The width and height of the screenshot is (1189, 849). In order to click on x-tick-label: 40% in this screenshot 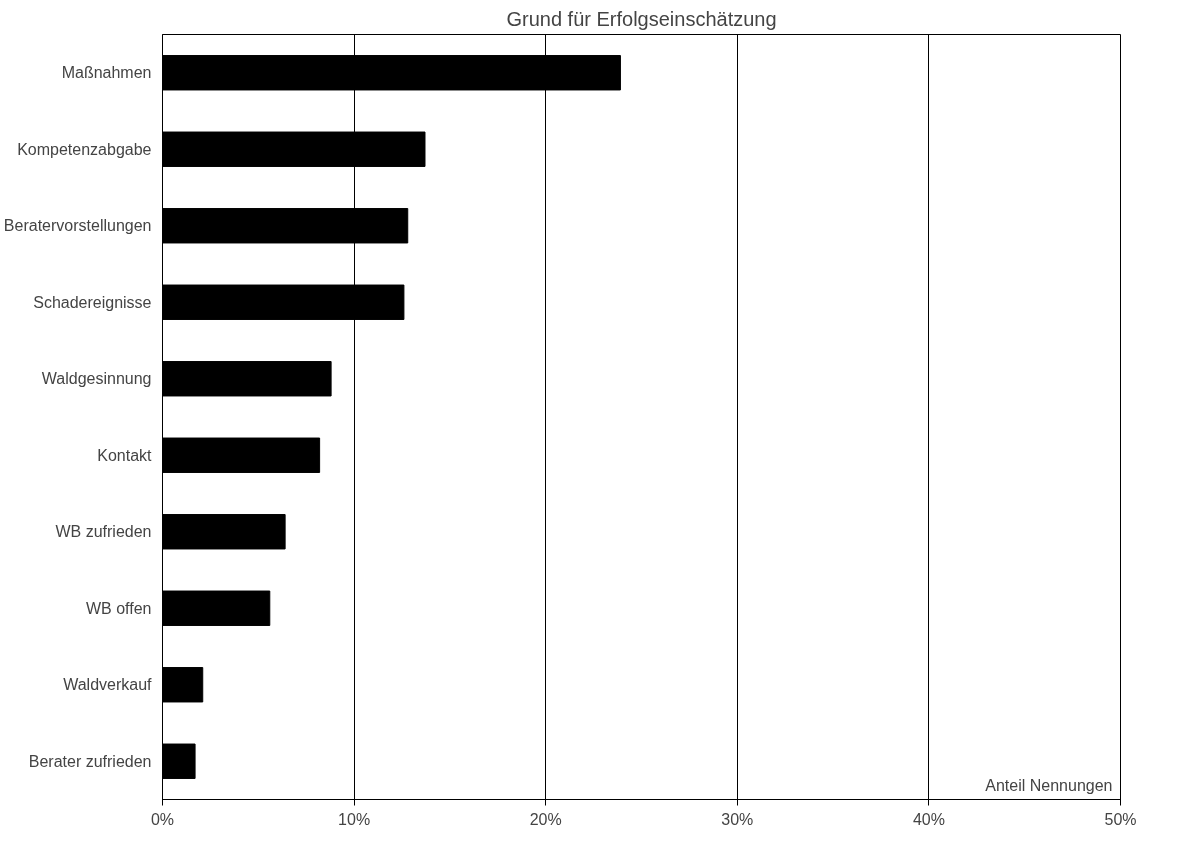, I will do `click(928, 819)`.